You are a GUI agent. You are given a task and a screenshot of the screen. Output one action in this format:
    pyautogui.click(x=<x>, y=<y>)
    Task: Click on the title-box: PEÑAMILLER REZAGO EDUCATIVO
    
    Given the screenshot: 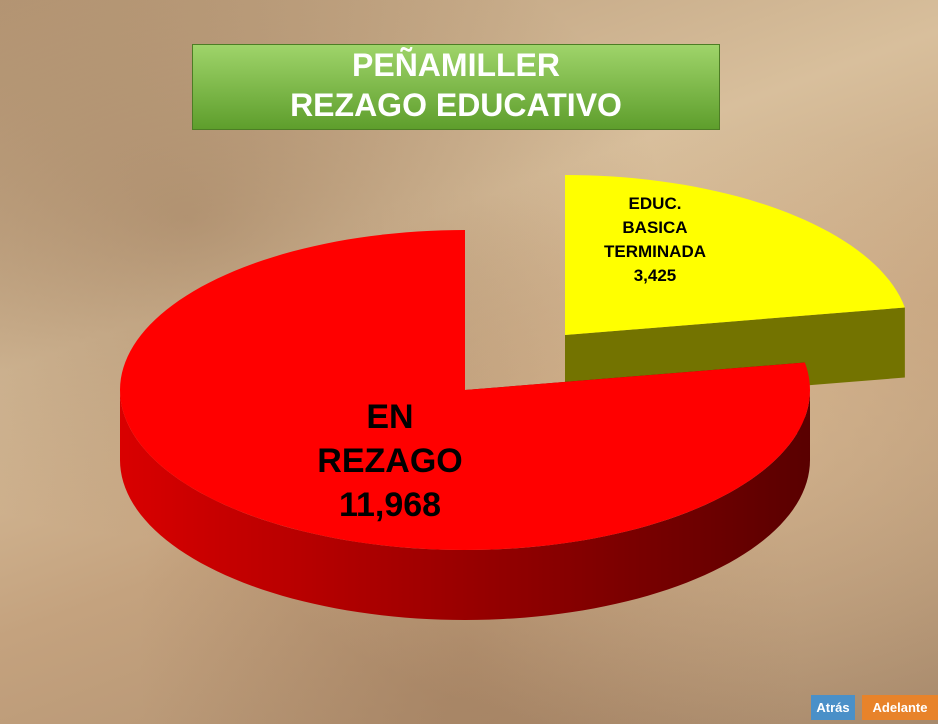 What is the action you would take?
    pyautogui.click(x=456, y=87)
    